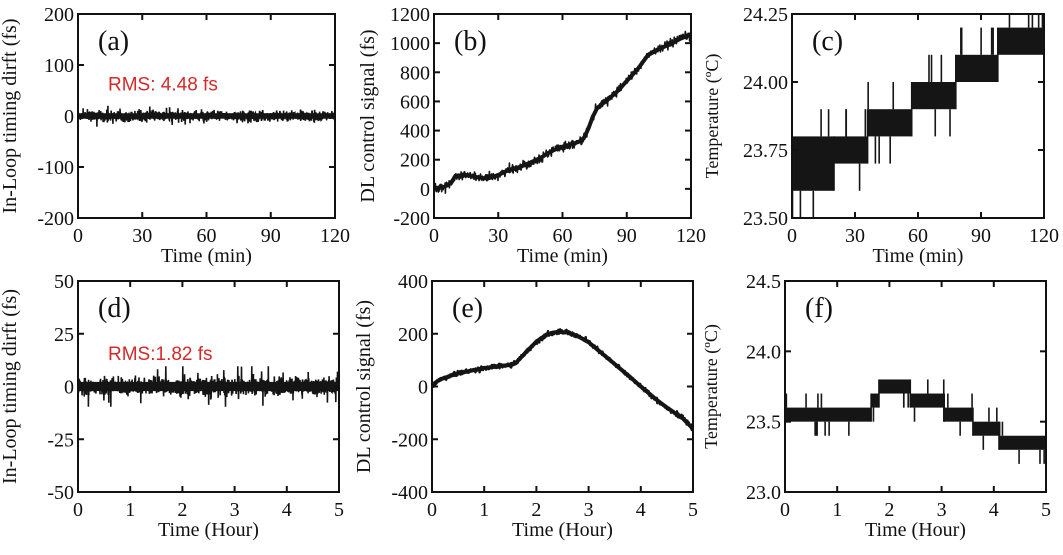 Image resolution: width=1063 pixels, height=555 pixels. Describe the element at coordinates (763, 493) in the screenshot. I see `y-tick-label: 23.0` at that location.